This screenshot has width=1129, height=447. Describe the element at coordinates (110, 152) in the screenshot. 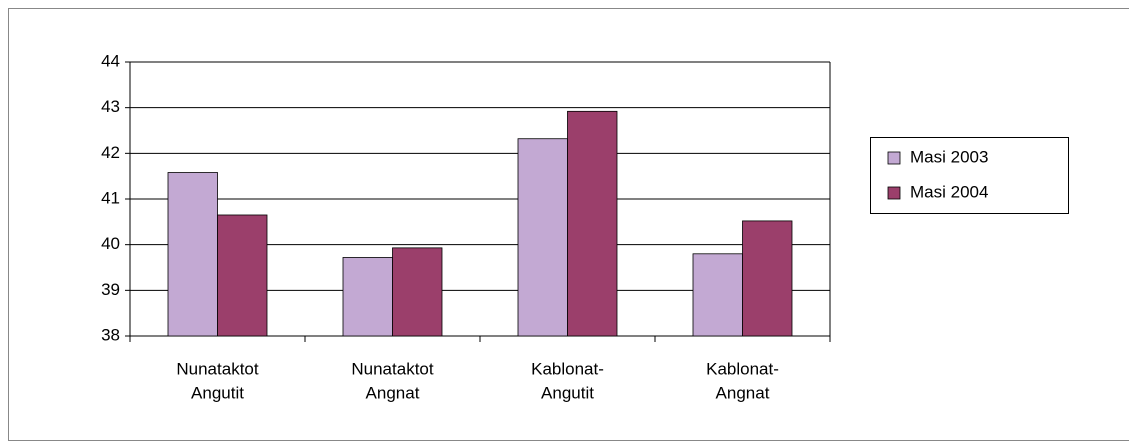

I see `y-tick-label: 42` at that location.